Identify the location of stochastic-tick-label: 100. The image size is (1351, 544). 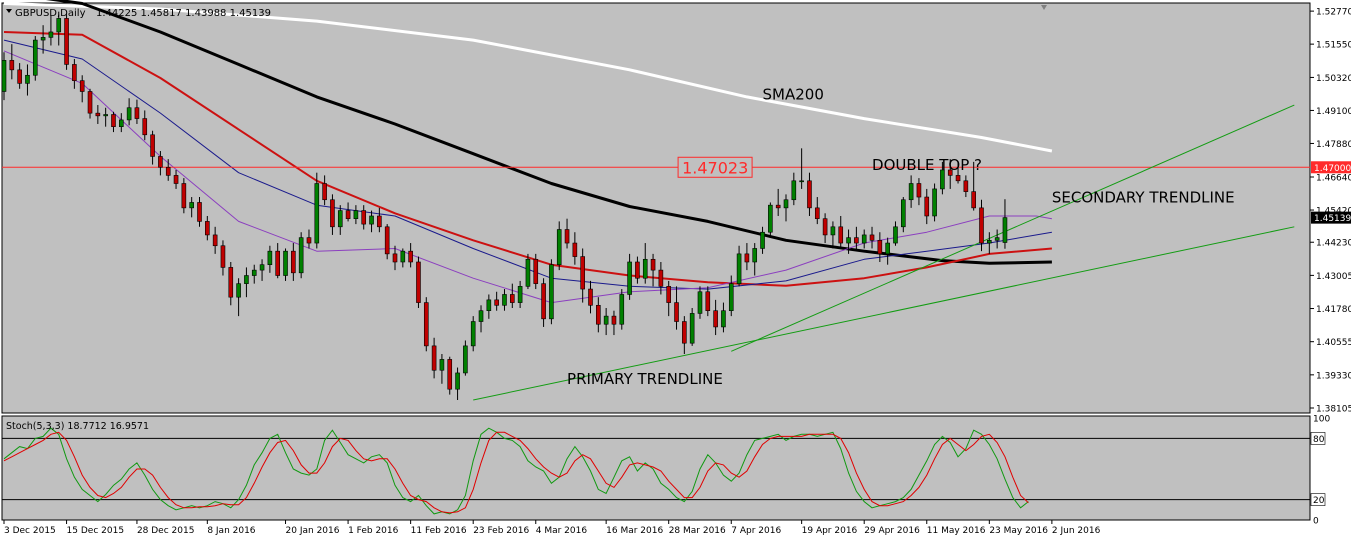
(1321, 420).